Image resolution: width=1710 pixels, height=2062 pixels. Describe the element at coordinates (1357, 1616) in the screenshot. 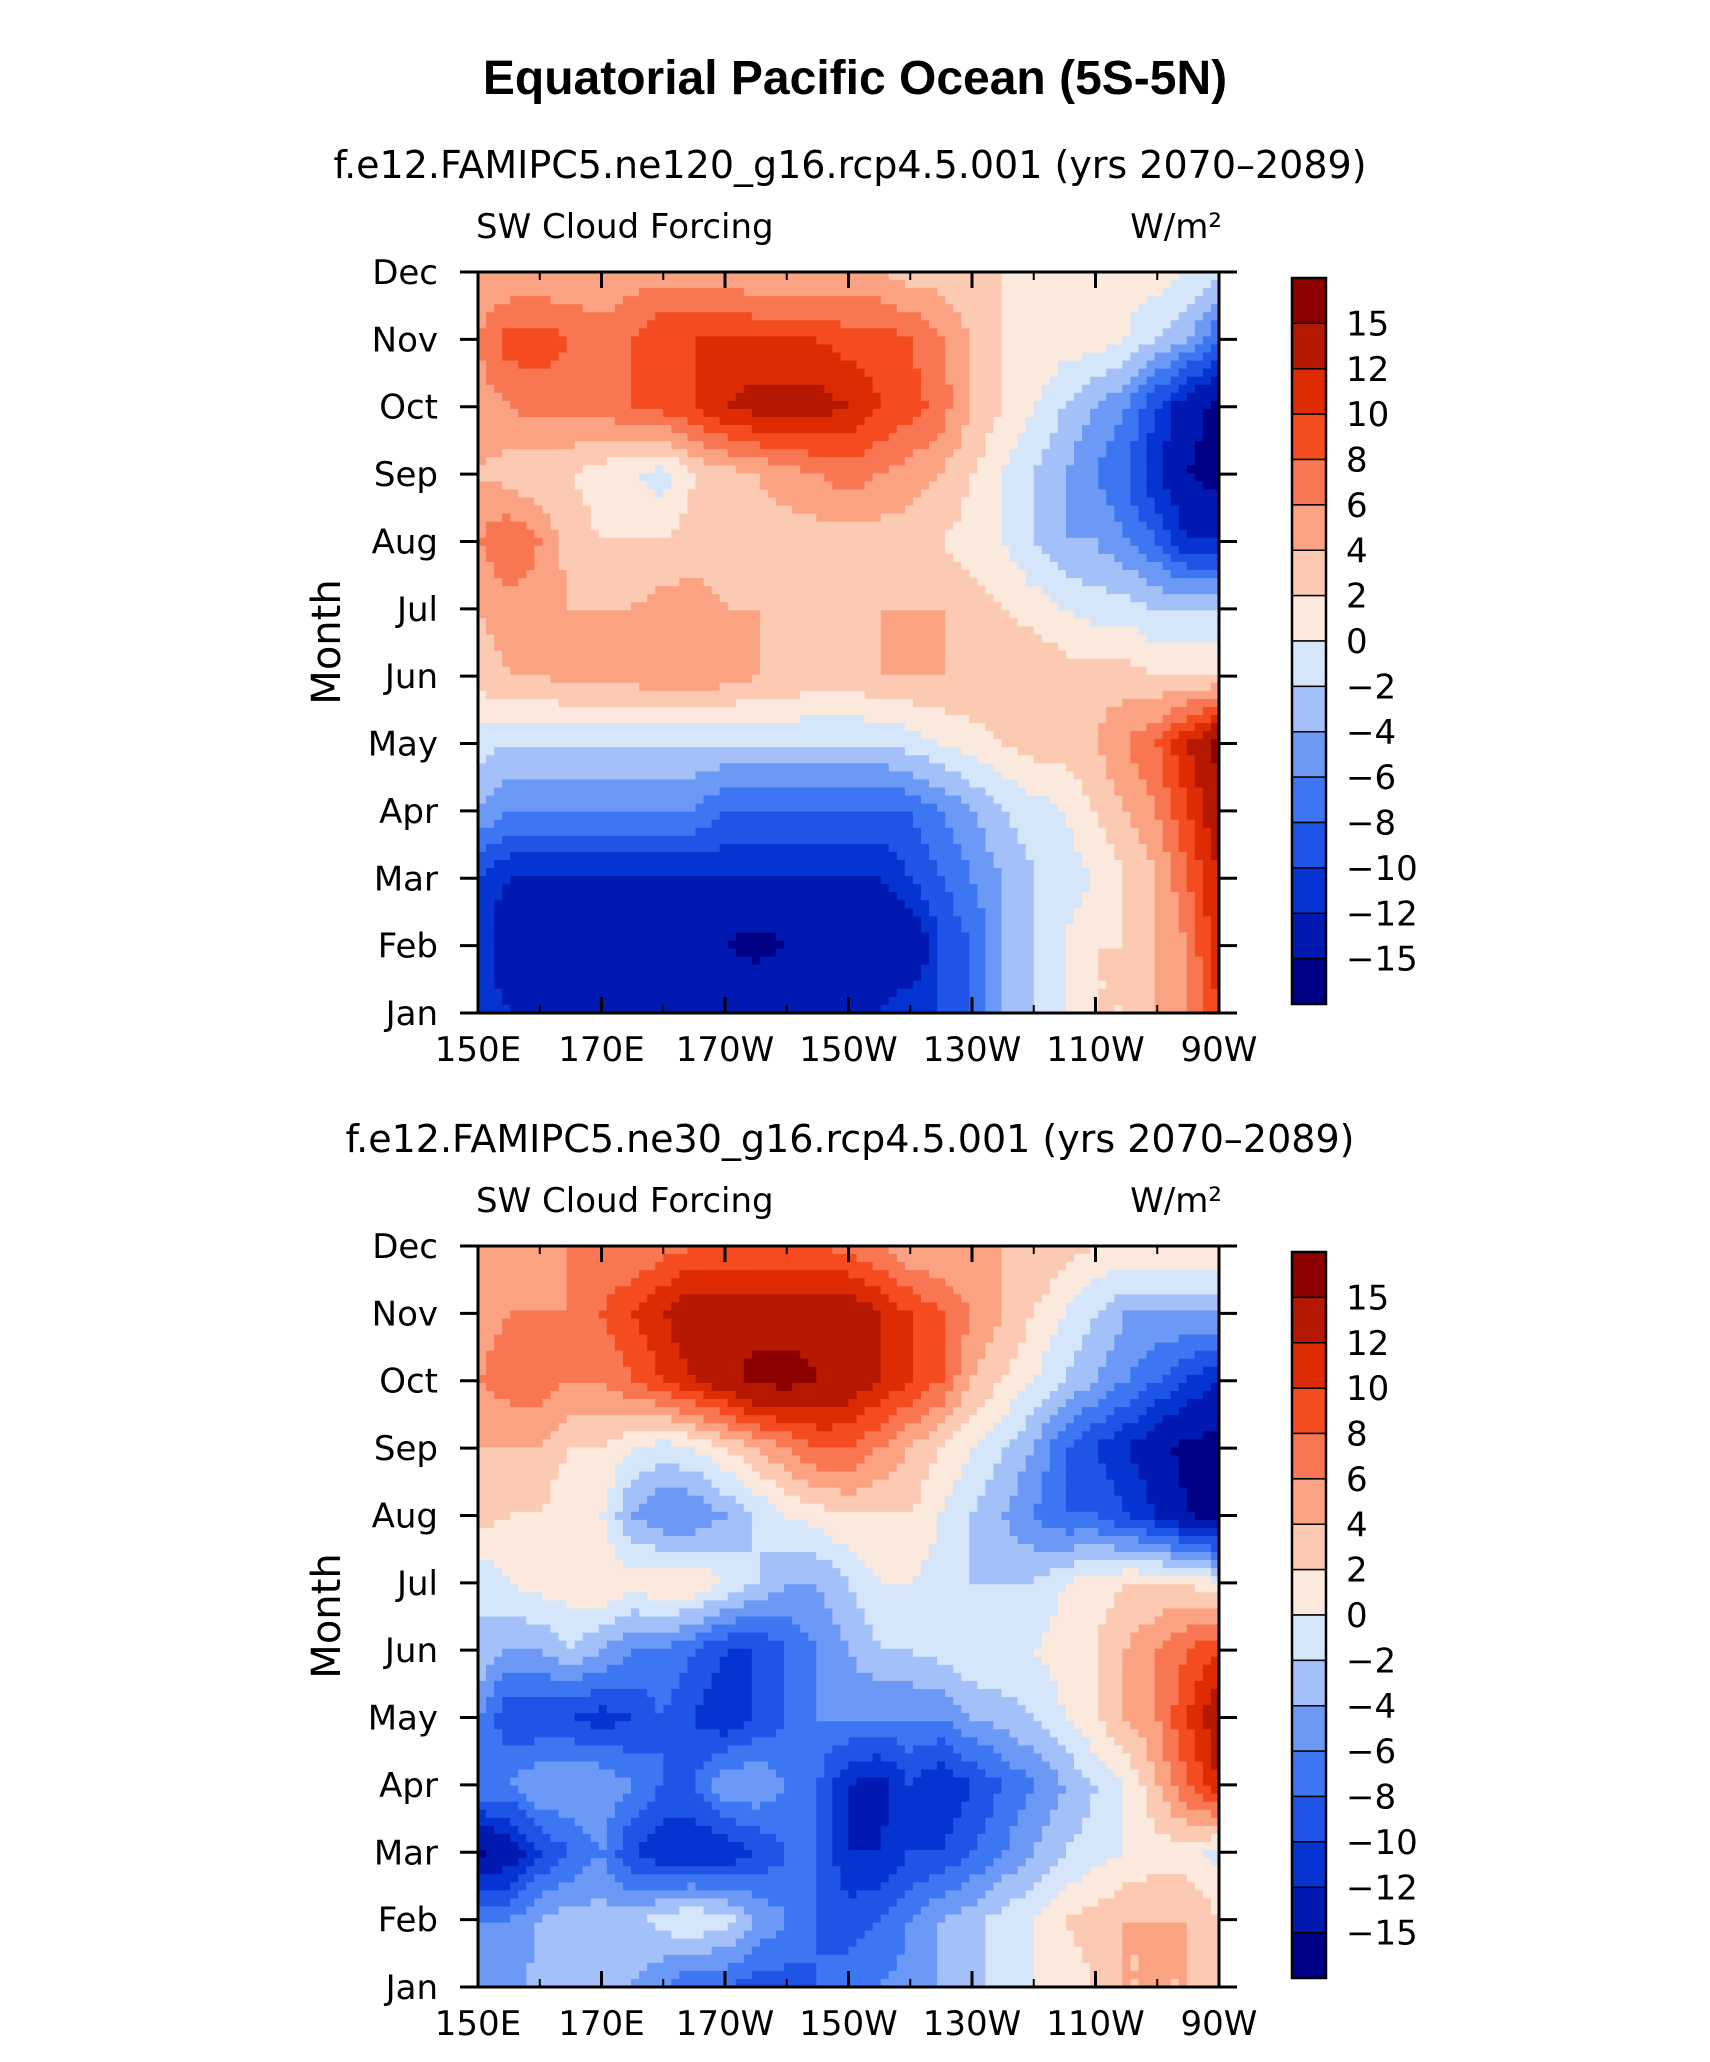

I see `colorbar-label: 0` at that location.